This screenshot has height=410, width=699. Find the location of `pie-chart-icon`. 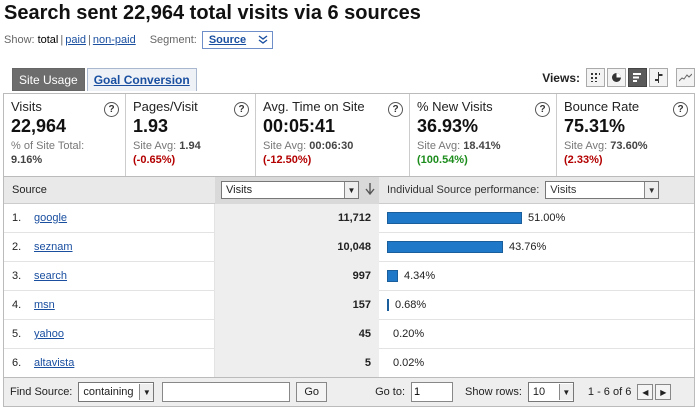

pie-chart-icon is located at coordinates (616, 77).